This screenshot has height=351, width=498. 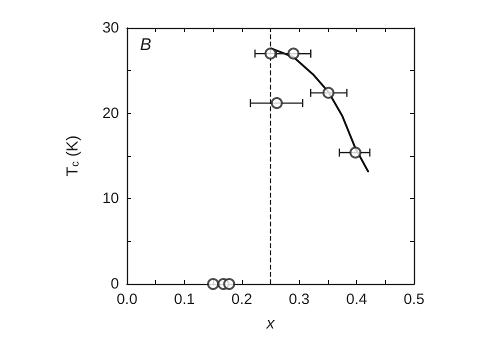 I want to click on y-axis-title: Tc (K), so click(x=73, y=156).